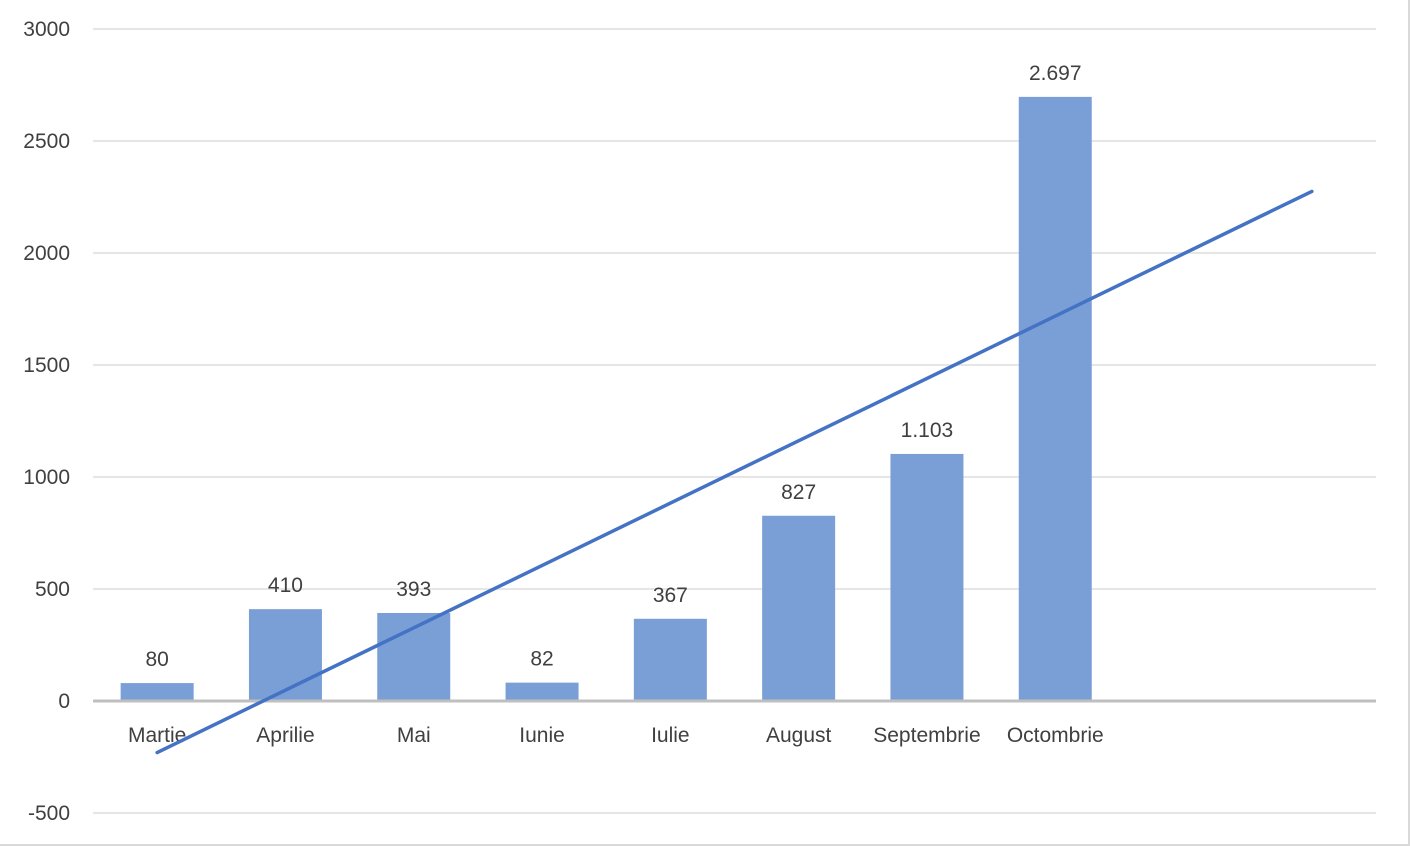  What do you see at coordinates (46, 421) in the screenshot?
I see `y-axis-tick-labels: -500 0 500 1000 1500 2000 2500 3000` at bounding box center [46, 421].